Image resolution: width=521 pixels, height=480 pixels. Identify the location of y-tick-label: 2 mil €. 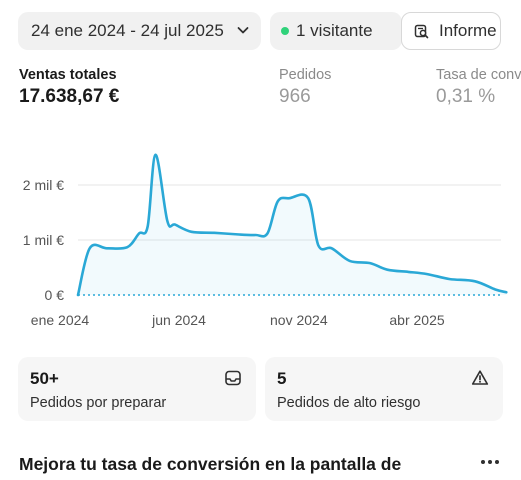
(43, 185).